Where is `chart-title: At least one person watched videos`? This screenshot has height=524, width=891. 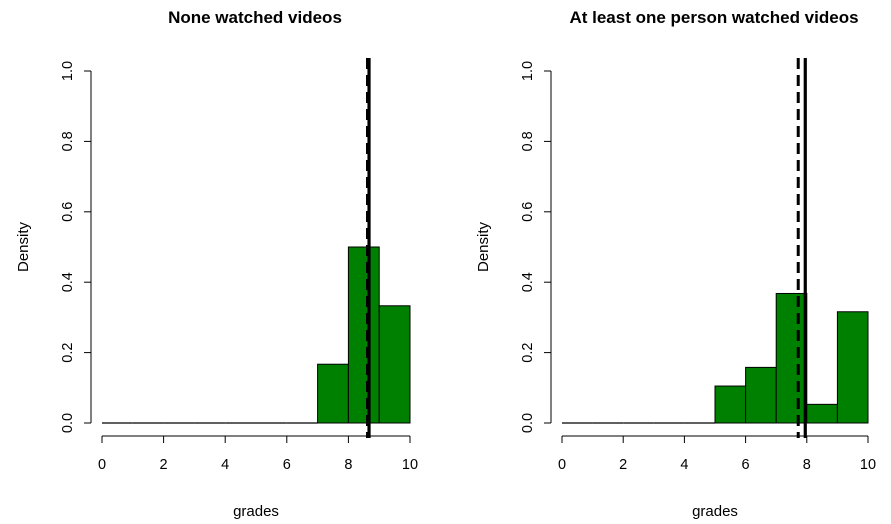 chart-title: At least one person watched videos is located at coordinates (713, 17).